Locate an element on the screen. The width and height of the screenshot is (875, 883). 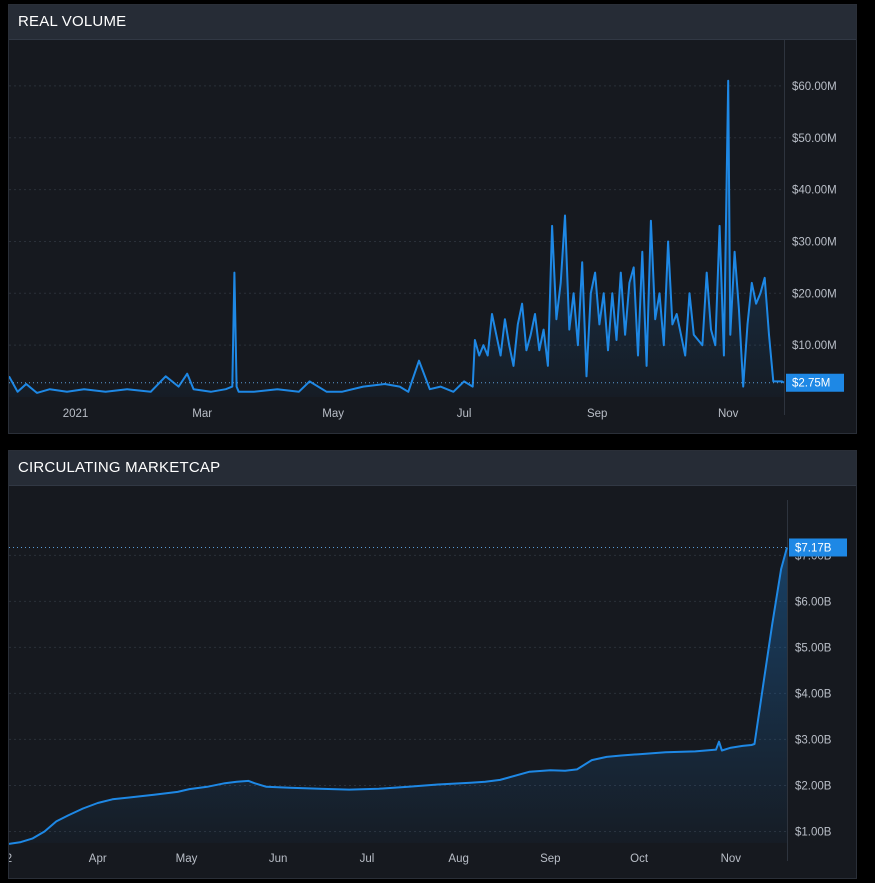
y-tick-label: $40.00M is located at coordinates (814, 191).